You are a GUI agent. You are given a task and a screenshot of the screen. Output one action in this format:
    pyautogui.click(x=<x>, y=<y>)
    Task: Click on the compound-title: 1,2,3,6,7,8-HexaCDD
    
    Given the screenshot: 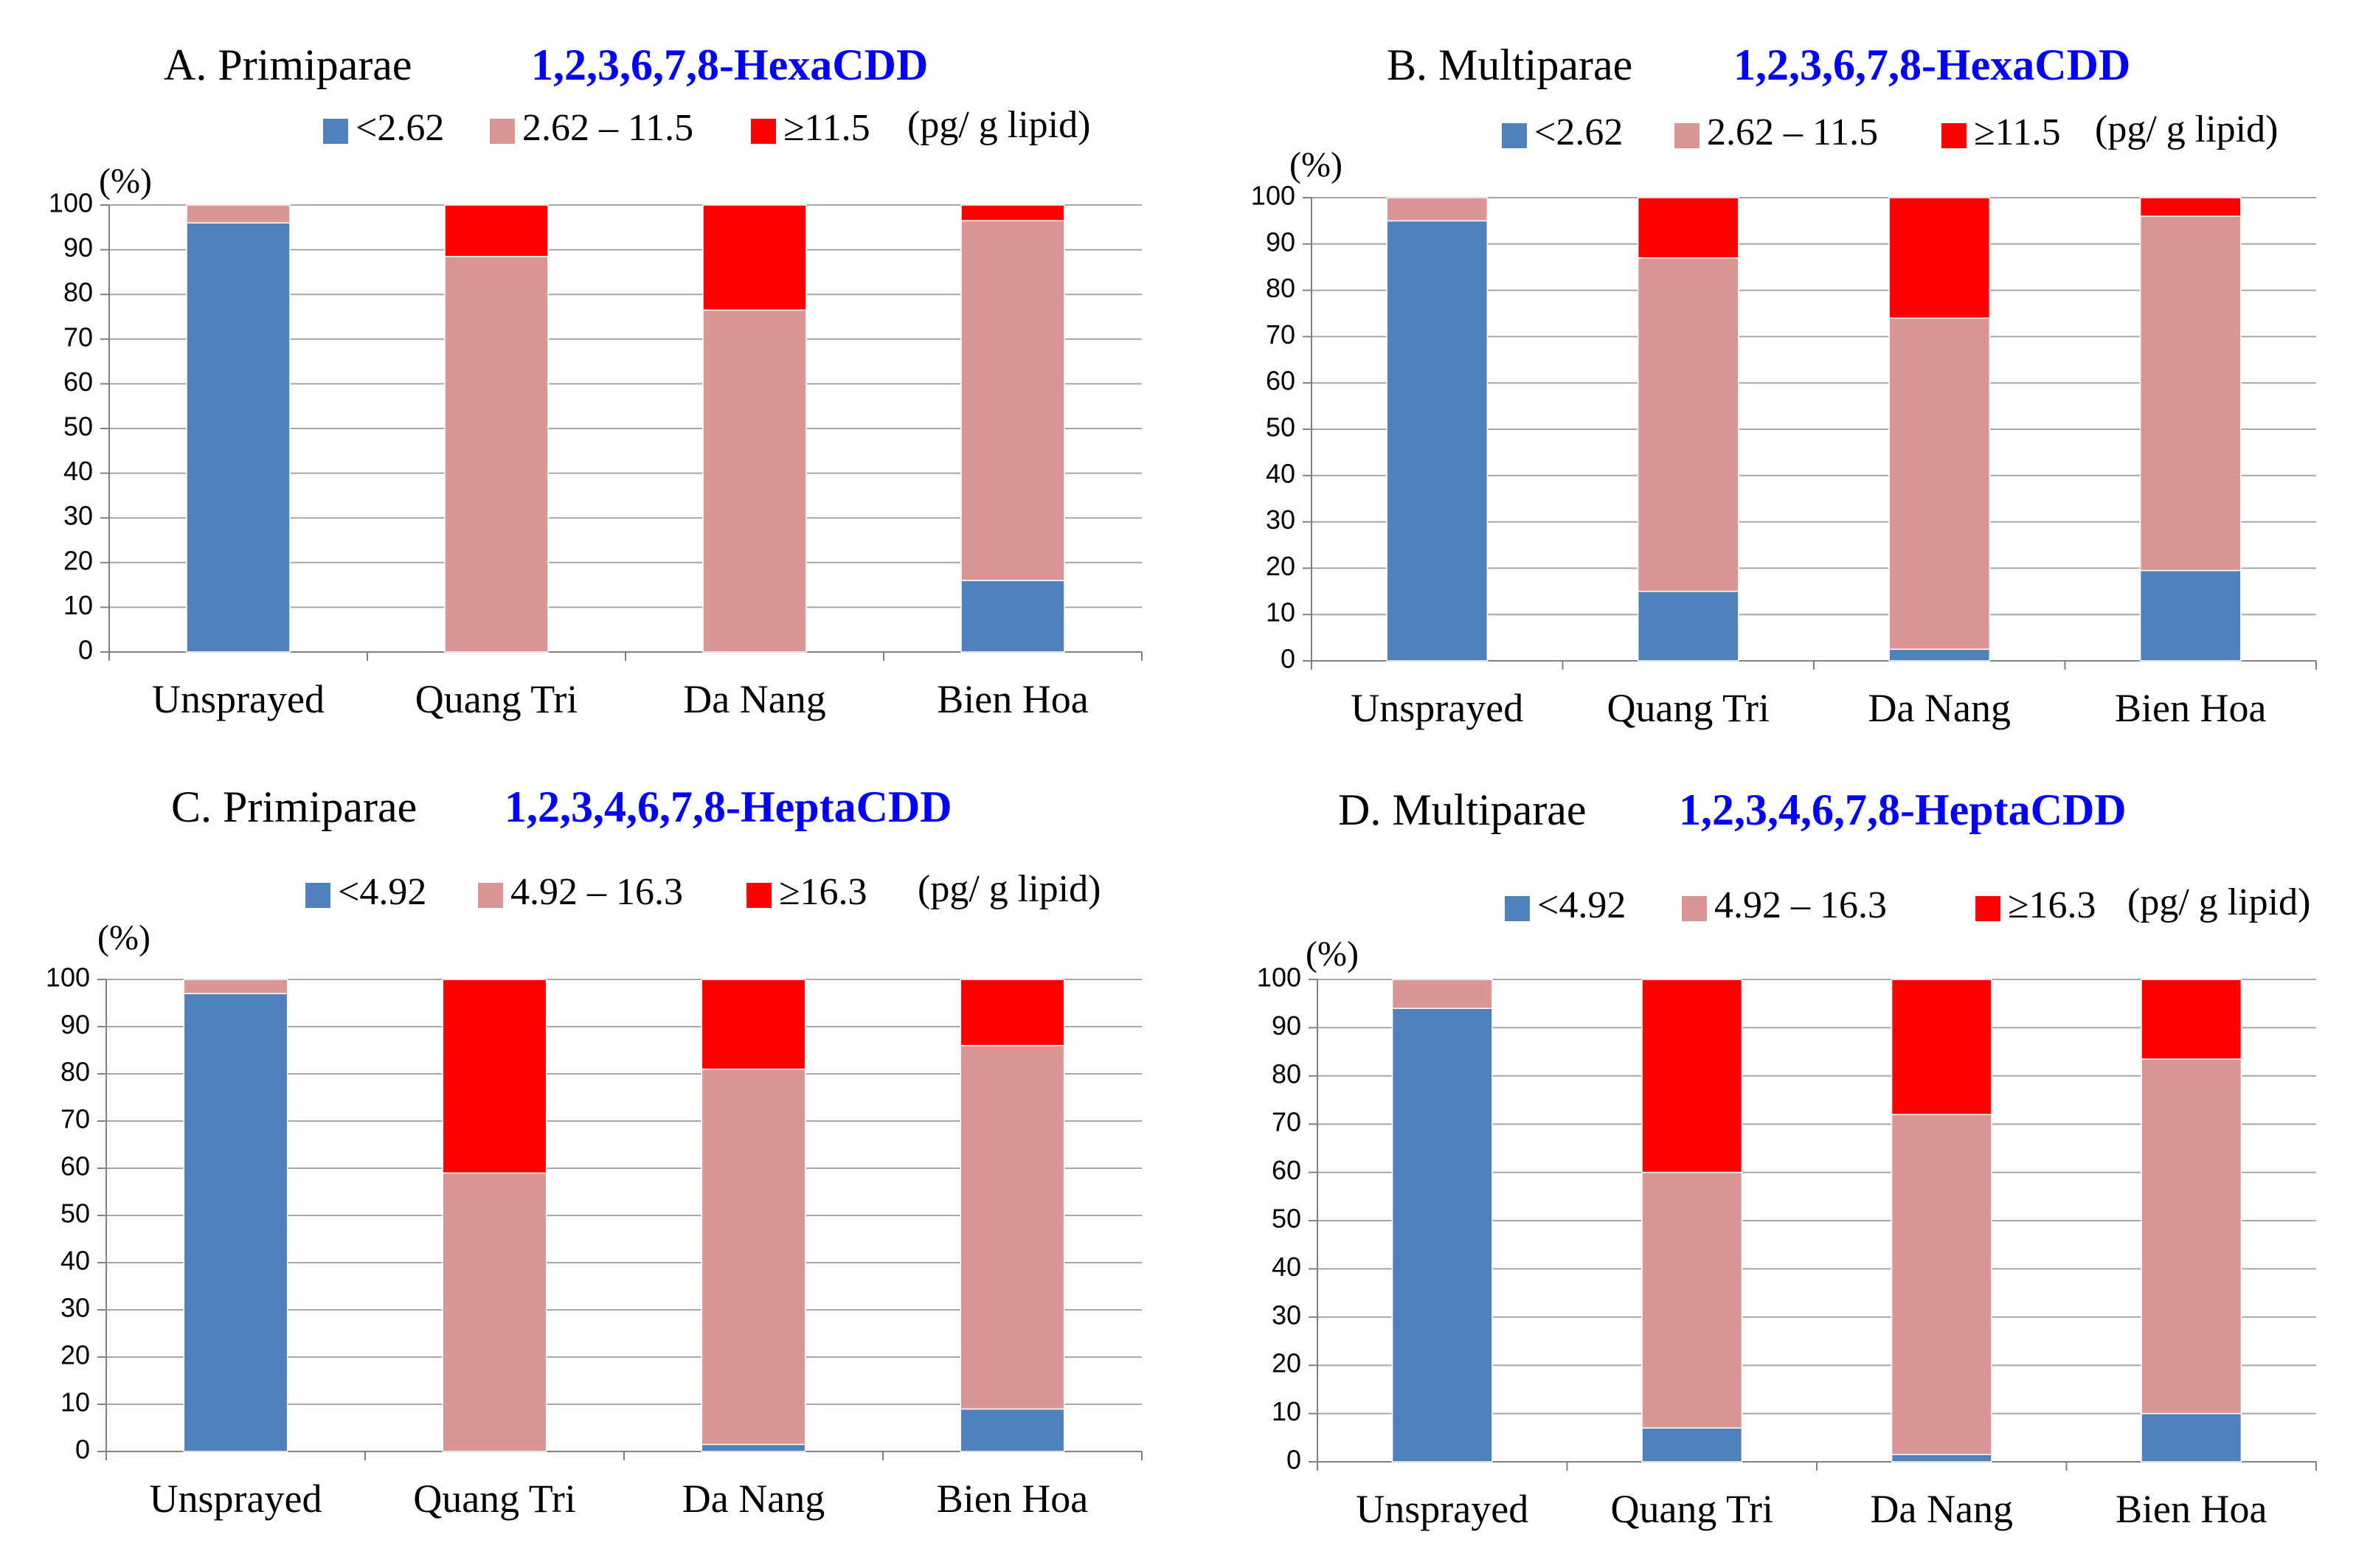 What is the action you would take?
    pyautogui.click(x=729, y=65)
    